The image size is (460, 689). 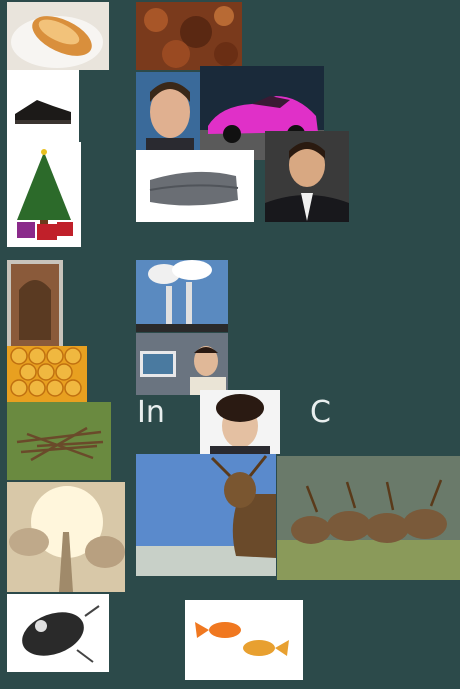 What do you see at coordinates (43, 106) in the screenshot?
I see `dress-shoe-image` at bounding box center [43, 106].